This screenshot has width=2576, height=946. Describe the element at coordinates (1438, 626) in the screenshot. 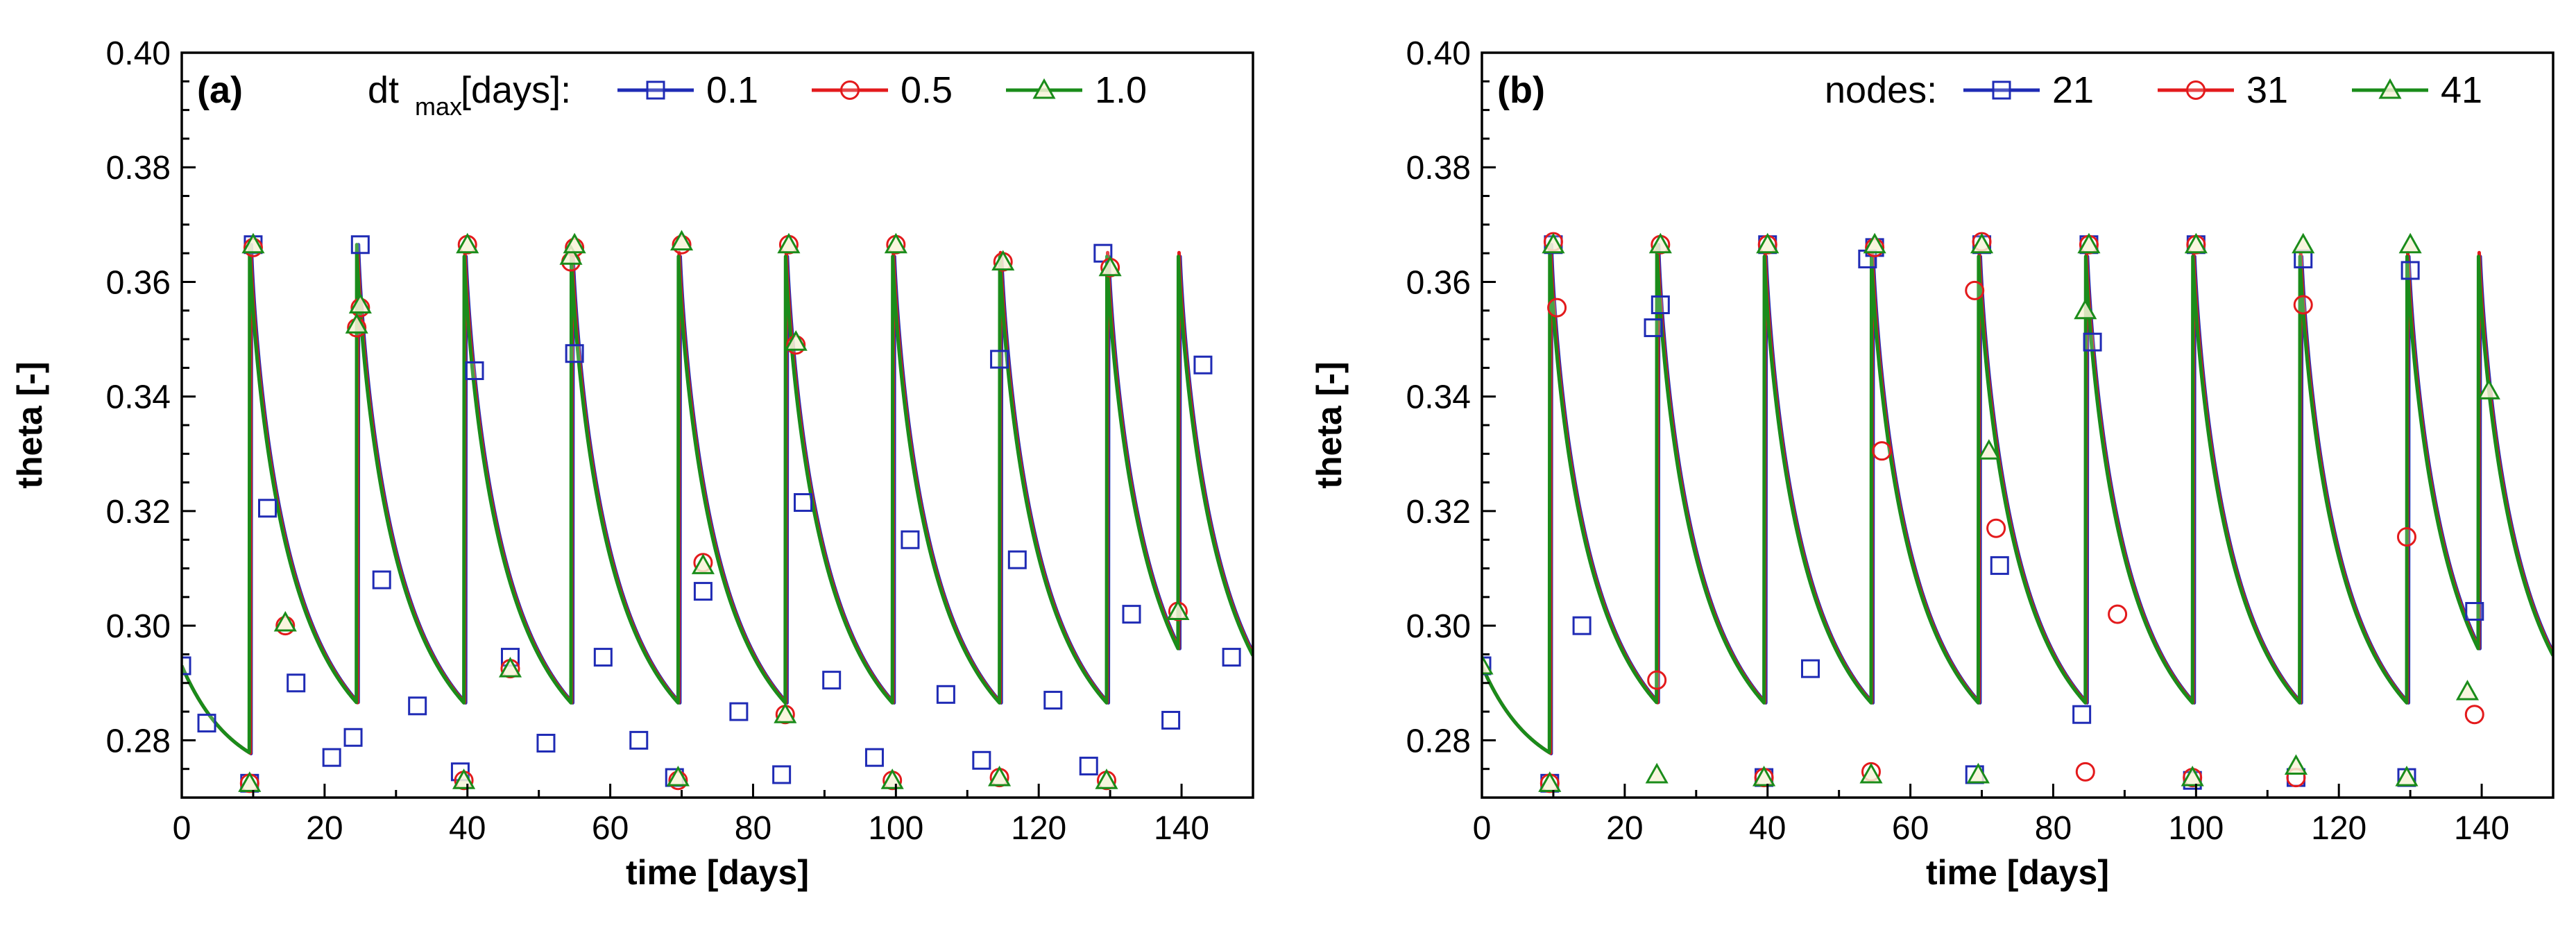

I see `y-tick-label: 0.30` at that location.